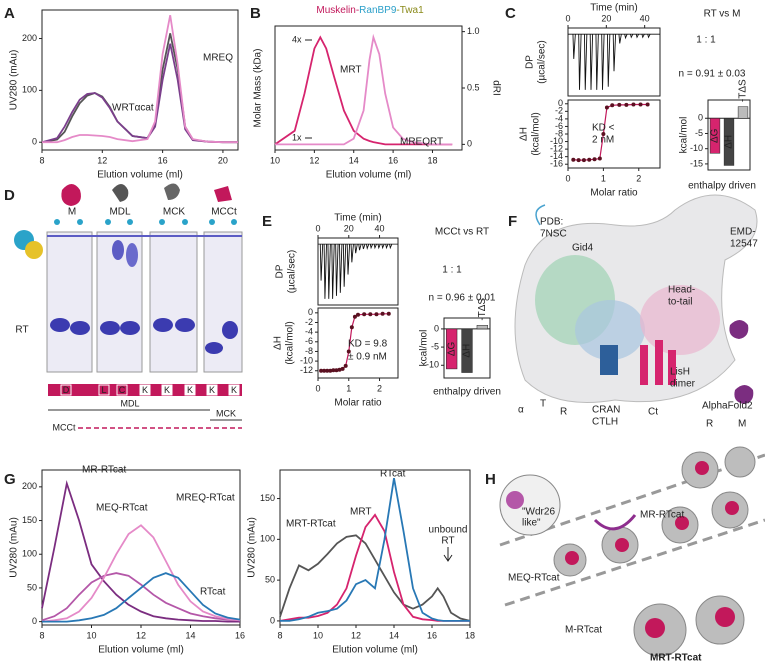 The height and width of the screenshot is (667, 765). I want to click on annotation: 2 nM, so click(603, 140).